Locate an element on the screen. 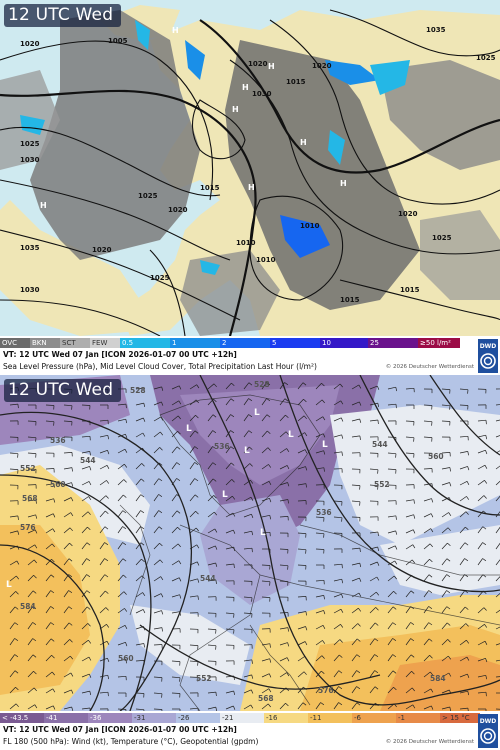 The image size is (500, 750). isobar-label: 1025 is located at coordinates (148, 196).